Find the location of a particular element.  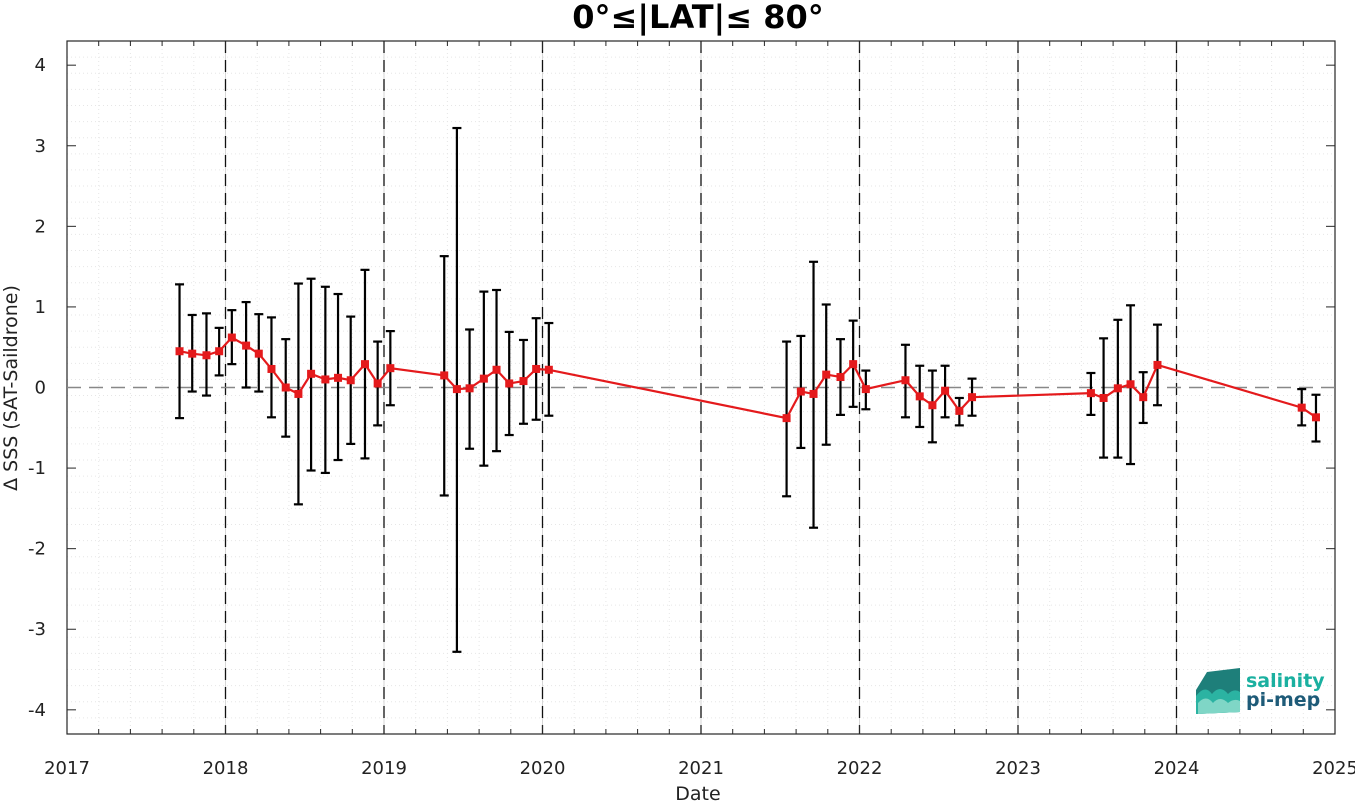

x-tick-label: 2022 is located at coordinates (860, 768).